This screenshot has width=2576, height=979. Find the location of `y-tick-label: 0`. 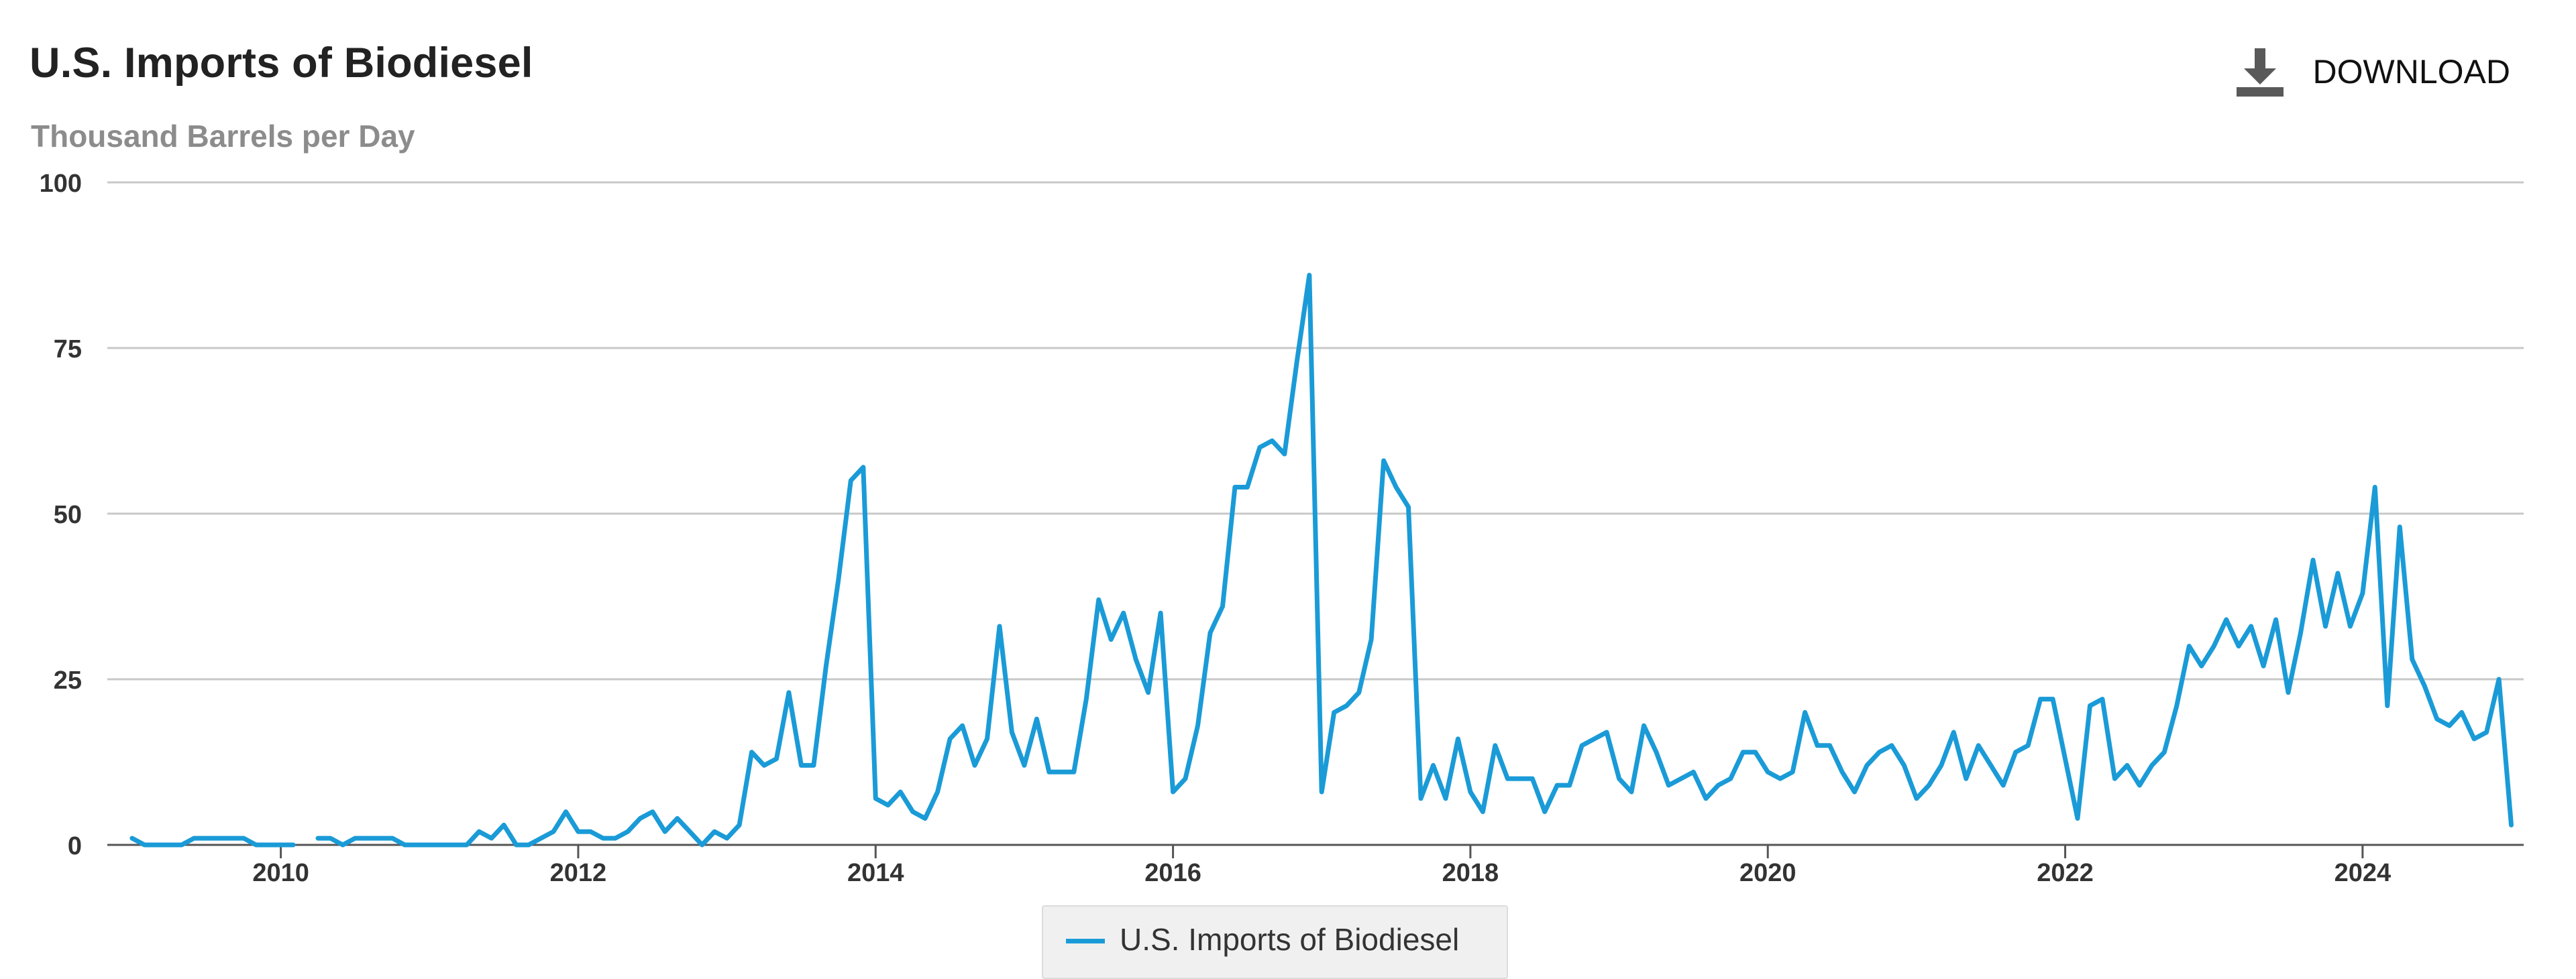

y-tick-label: 0 is located at coordinates (75, 846).